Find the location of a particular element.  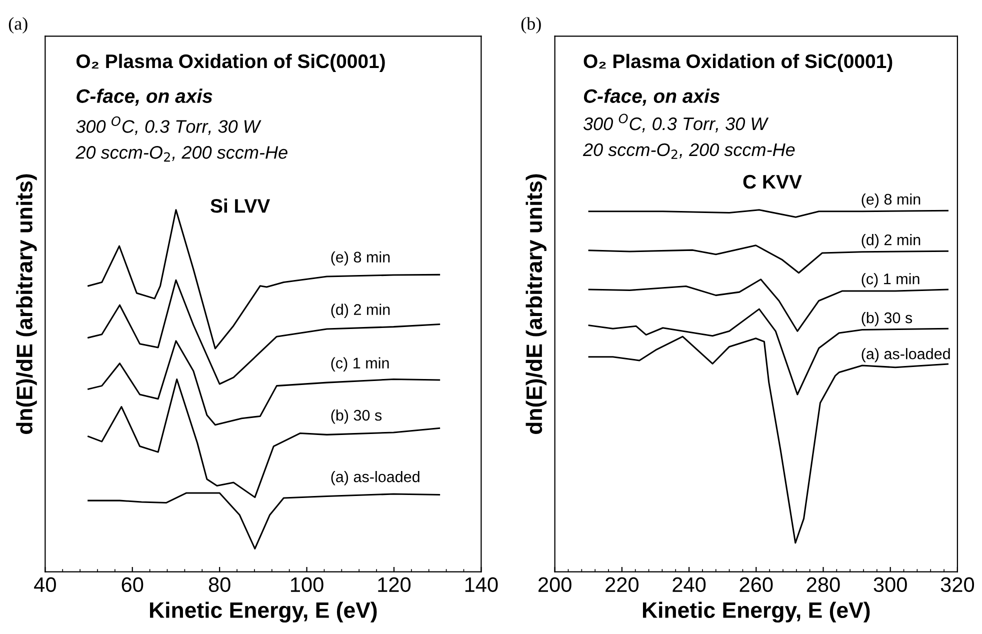

x-tick-label: 40 is located at coordinates (45, 584).